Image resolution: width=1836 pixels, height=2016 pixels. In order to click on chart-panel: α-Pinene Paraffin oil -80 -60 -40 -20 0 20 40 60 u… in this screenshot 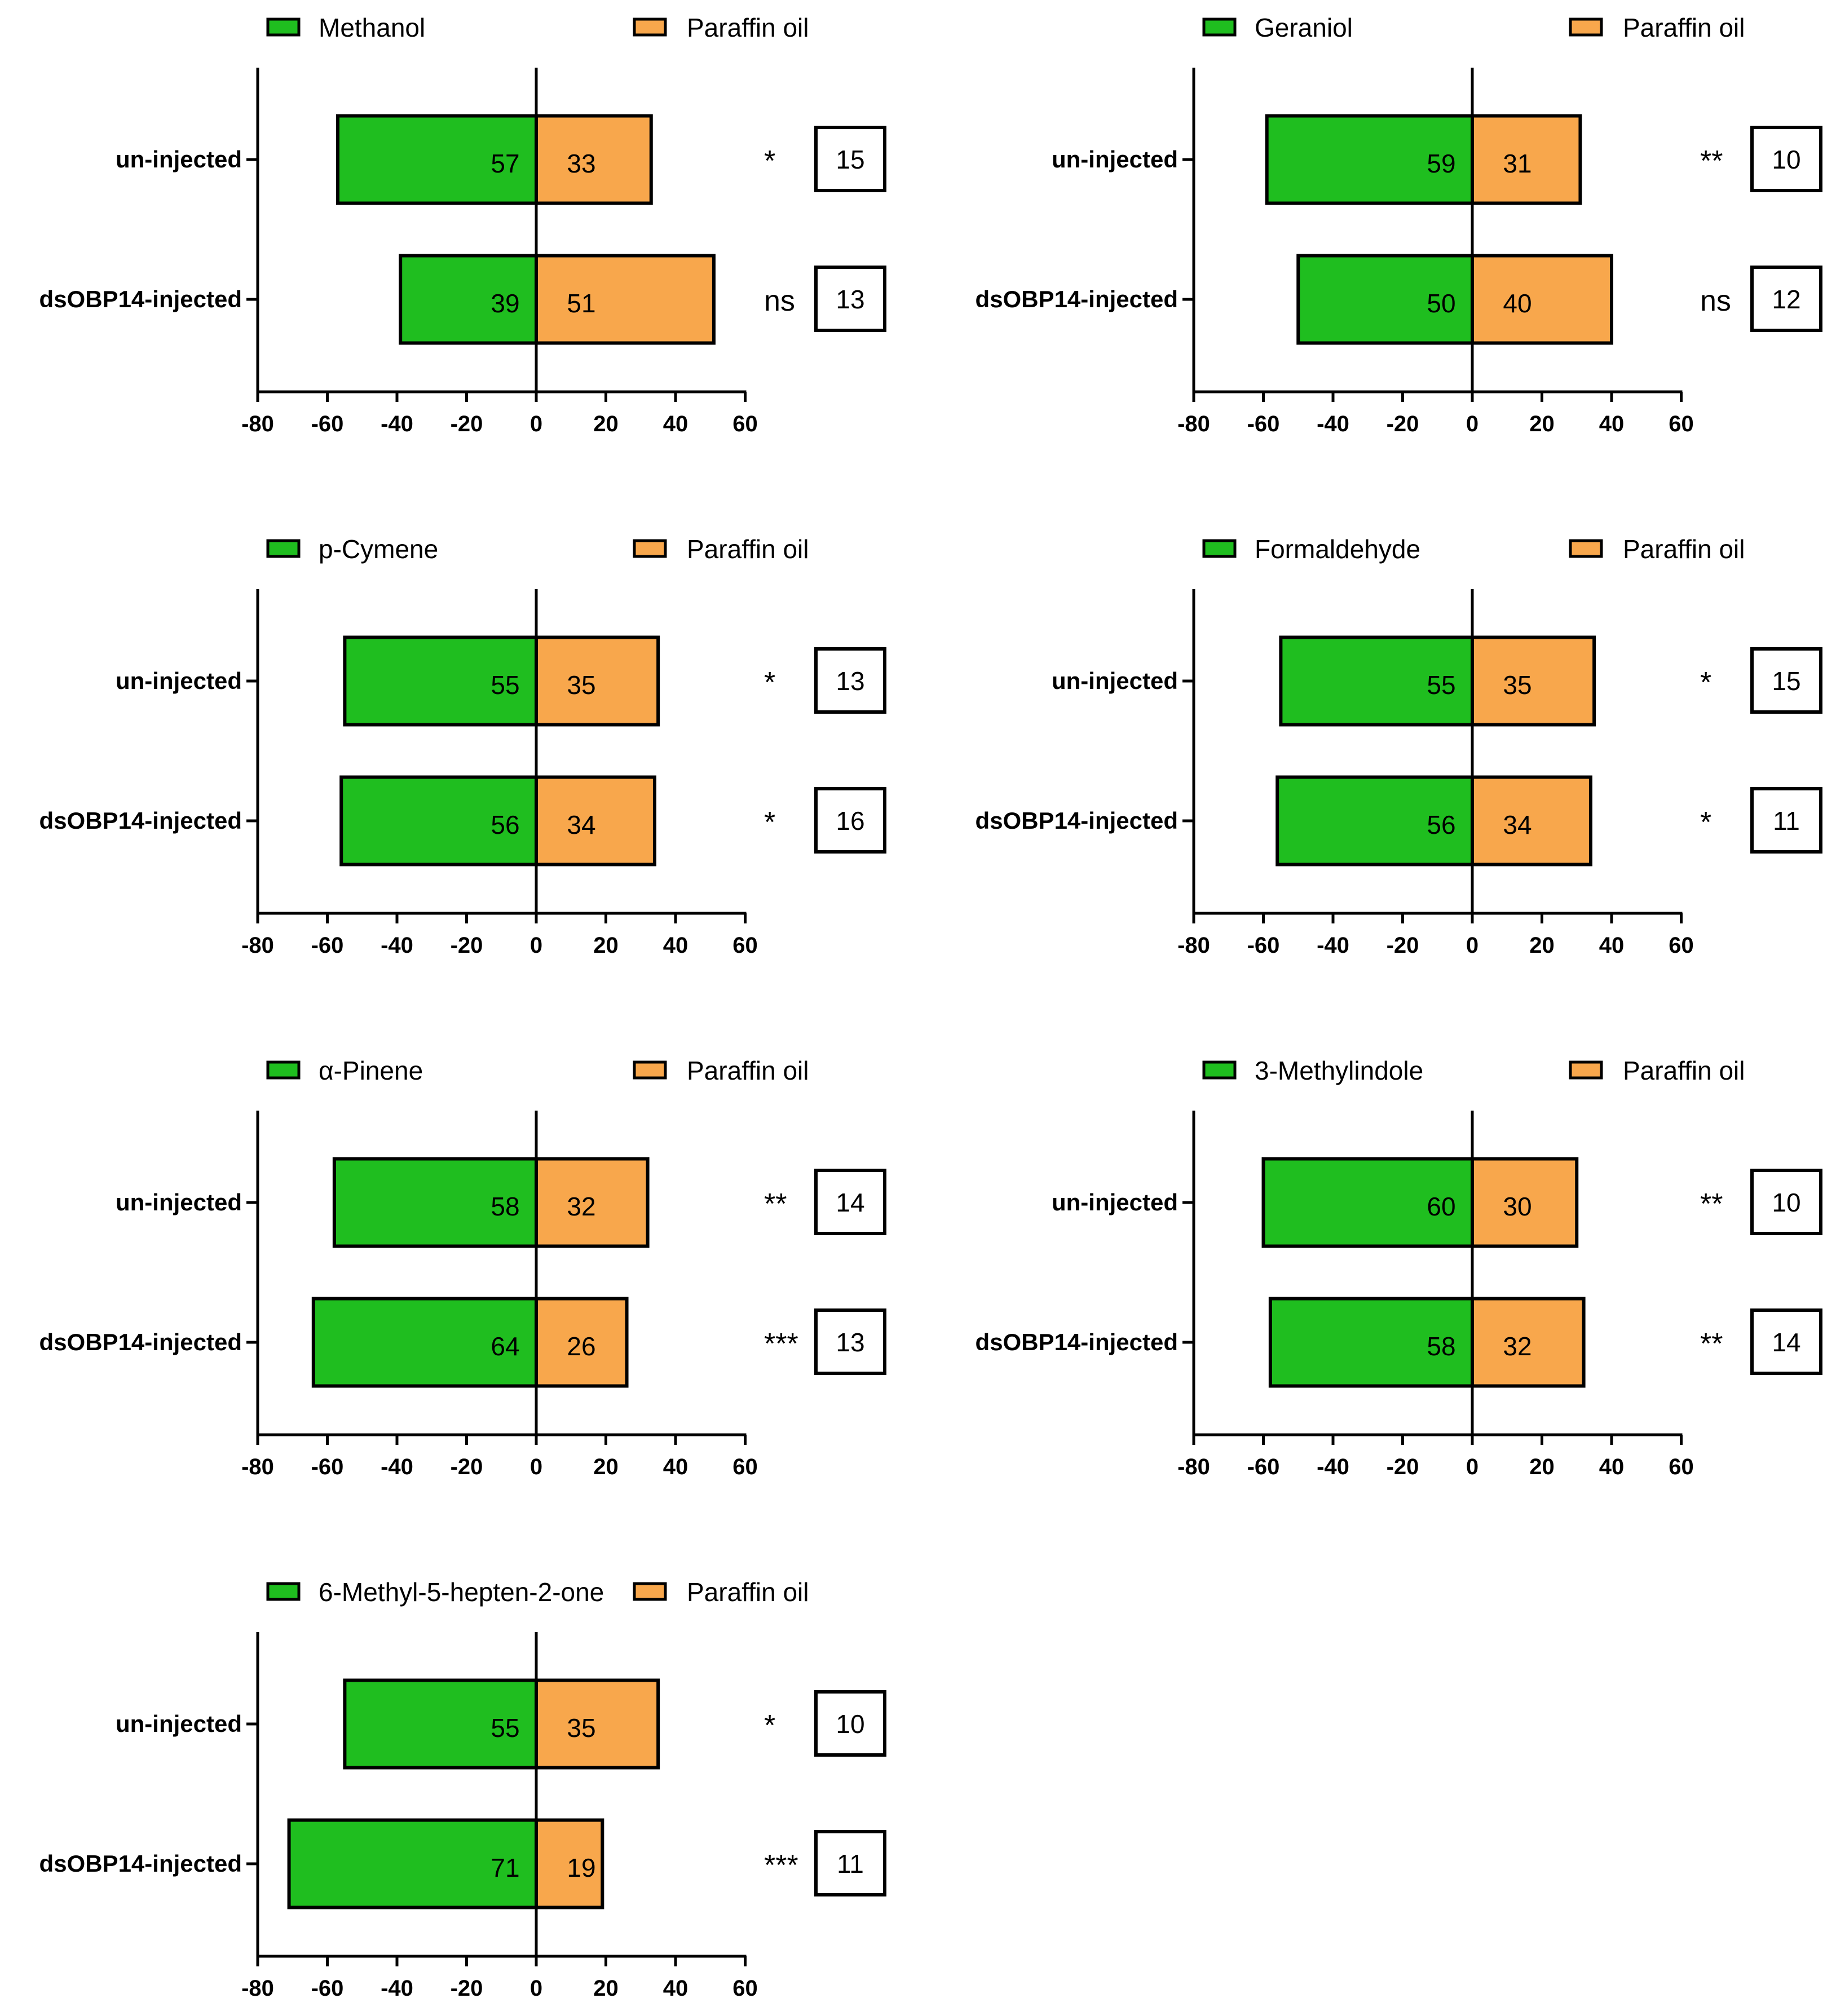, I will do `click(462, 1267)`.